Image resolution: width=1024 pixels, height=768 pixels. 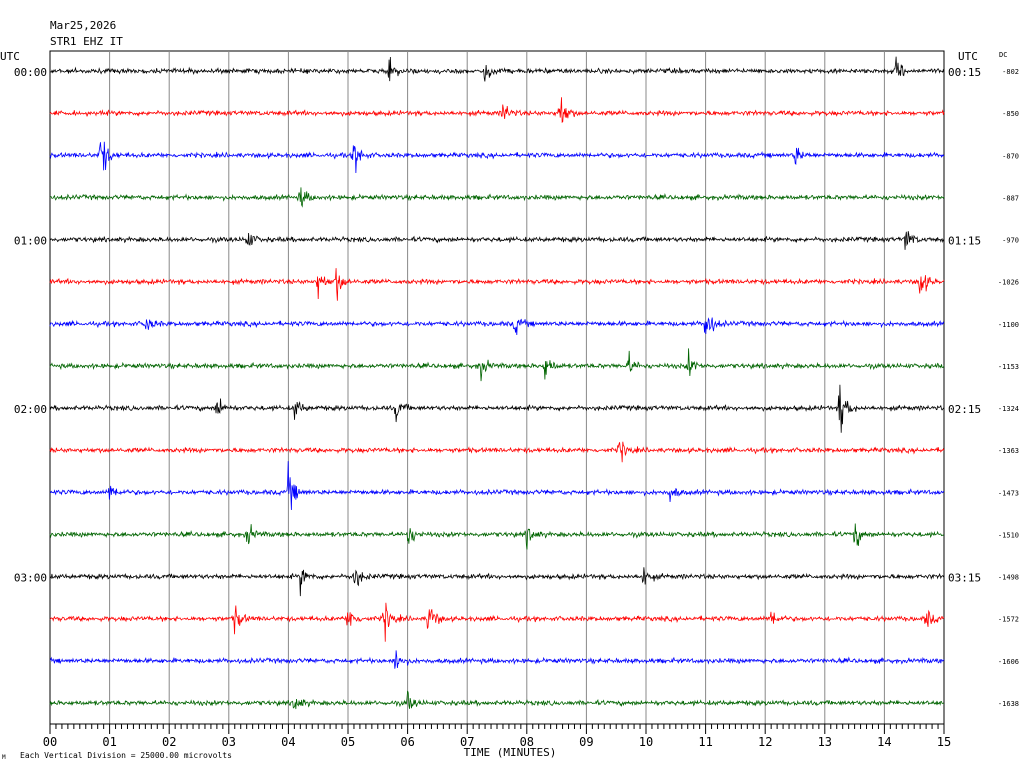 I want to click on station-label: STR1 EHZ IT, so click(x=86, y=41).